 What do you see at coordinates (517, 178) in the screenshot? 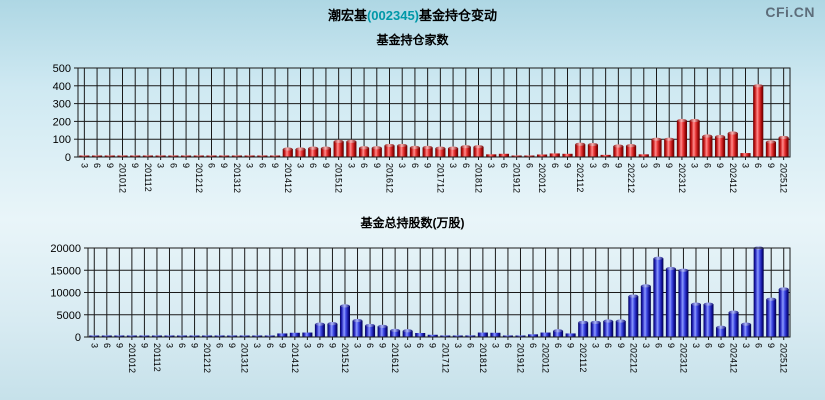
I see `x-tick-label: 201912` at bounding box center [517, 178].